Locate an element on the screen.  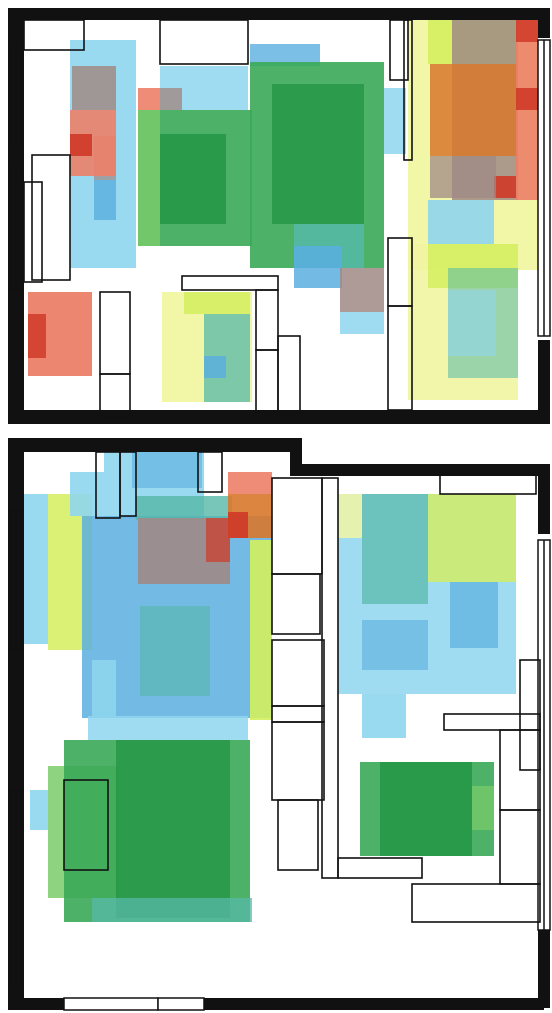
left-cabinet-hotspot is located at coordinates (93, 143).